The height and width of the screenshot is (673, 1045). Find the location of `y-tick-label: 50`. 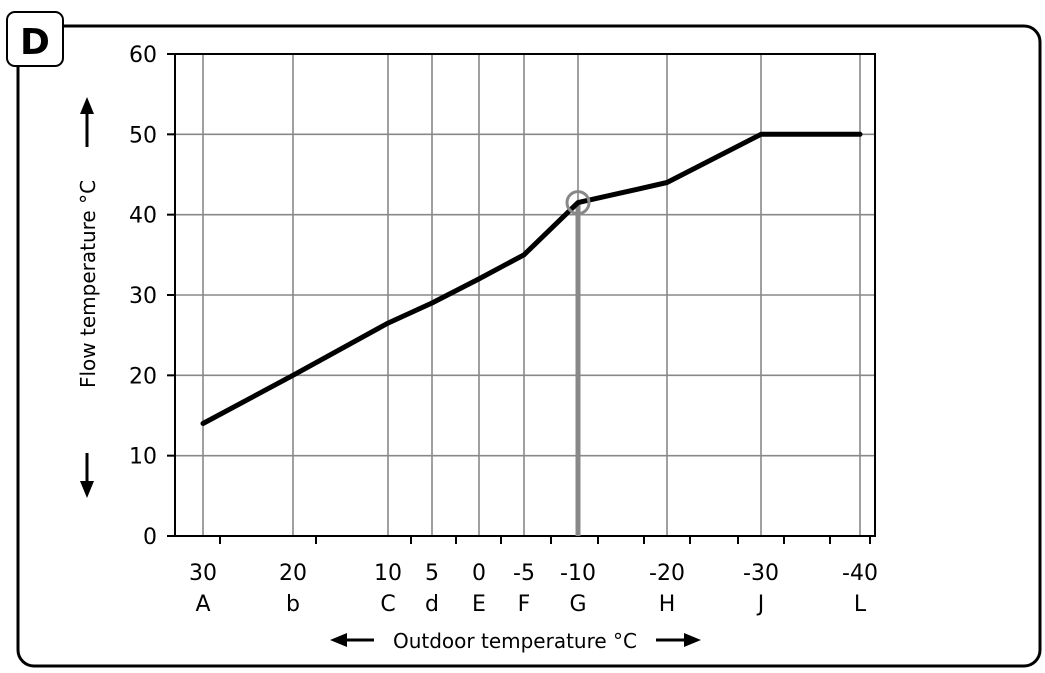

y-tick-label: 50 is located at coordinates (143, 135).